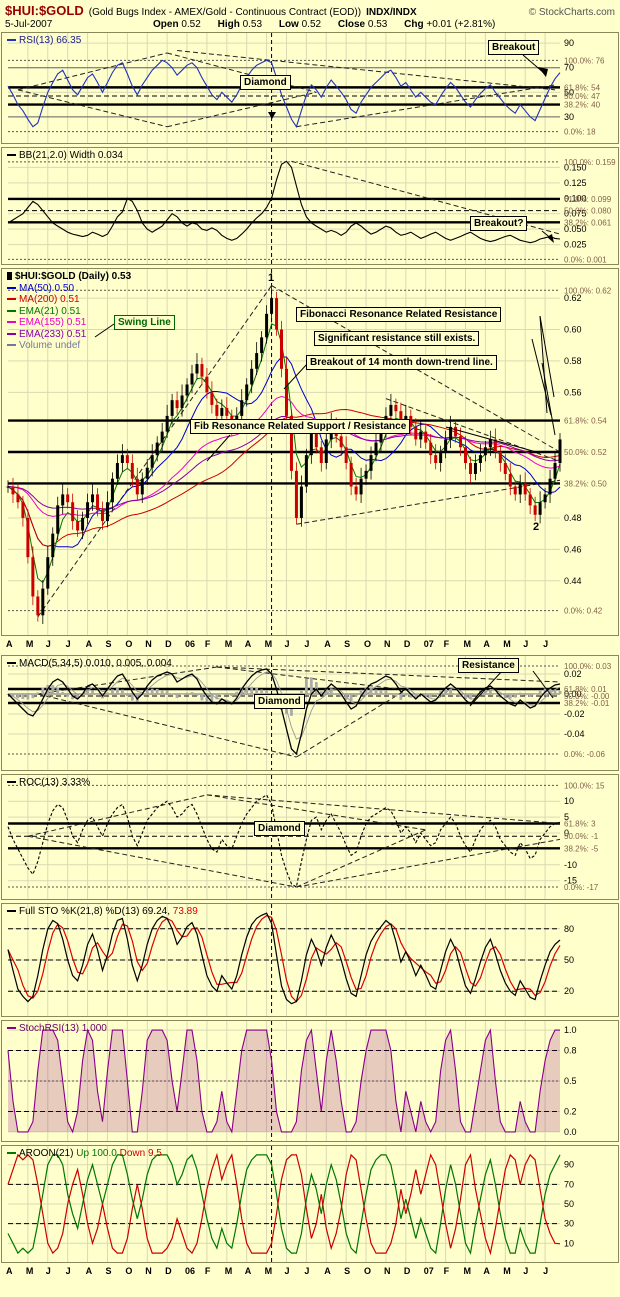  I want to click on chg-value: +0.01 (+2.81%), so click(461, 24).